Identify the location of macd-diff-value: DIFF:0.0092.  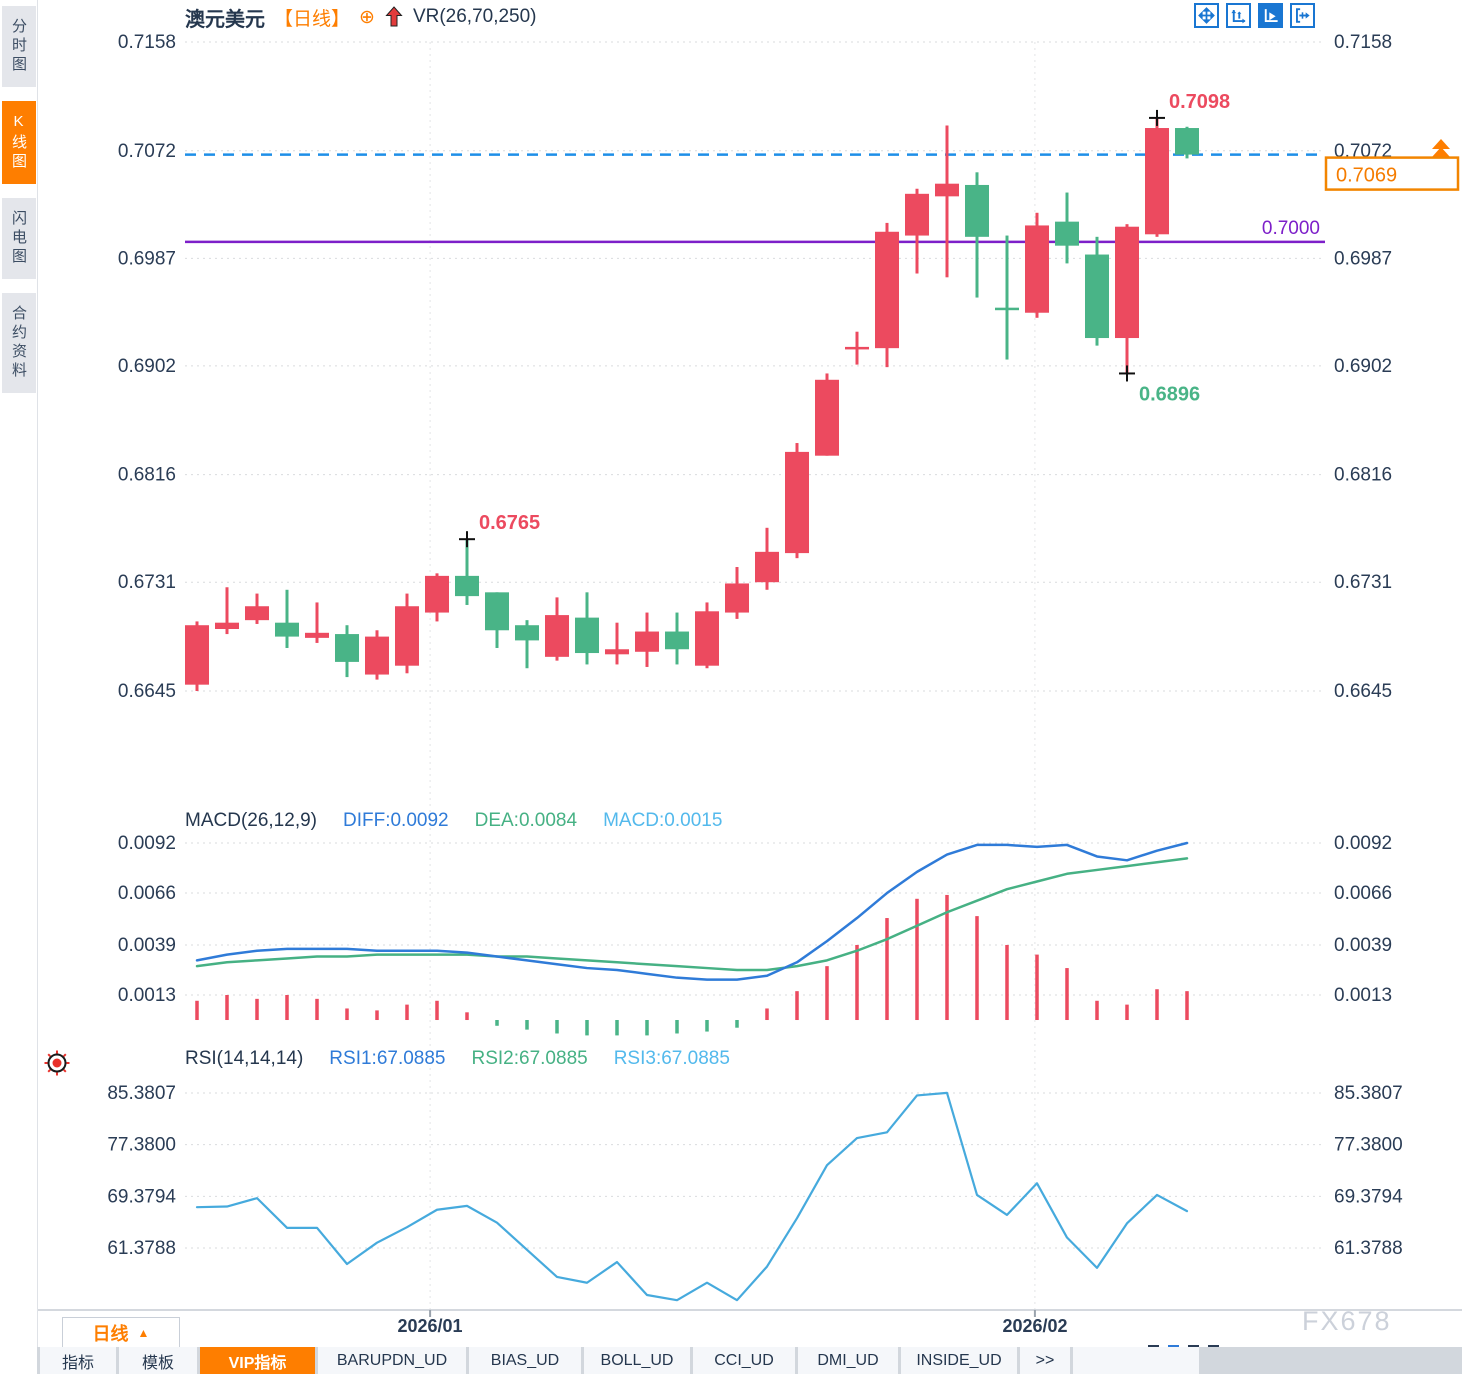
(396, 820).